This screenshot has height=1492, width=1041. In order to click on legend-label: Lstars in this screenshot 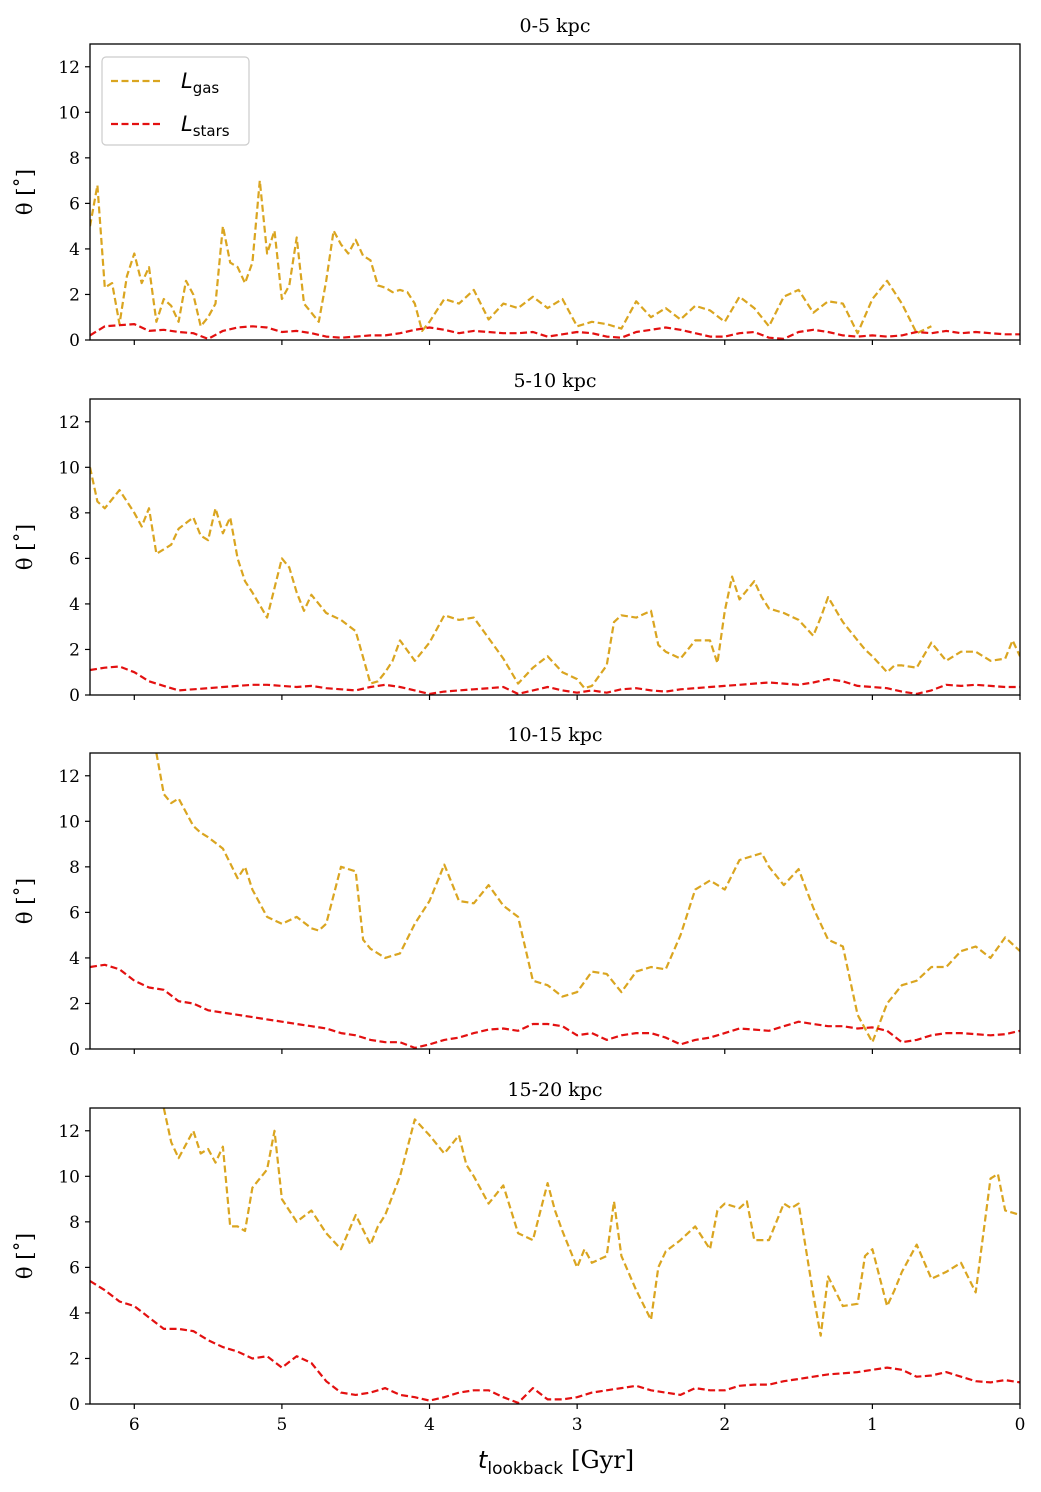, I will do `click(205, 126)`.